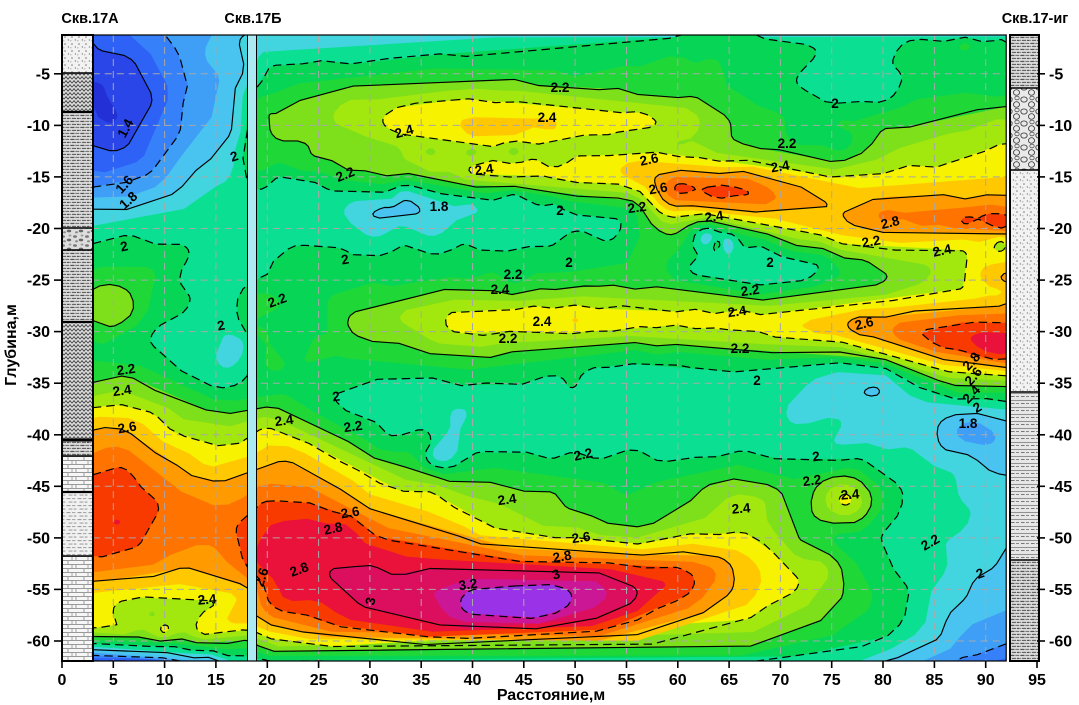 The height and width of the screenshot is (705, 1079). What do you see at coordinates (62, 680) in the screenshot?
I see `svg-text: 0` at bounding box center [62, 680].